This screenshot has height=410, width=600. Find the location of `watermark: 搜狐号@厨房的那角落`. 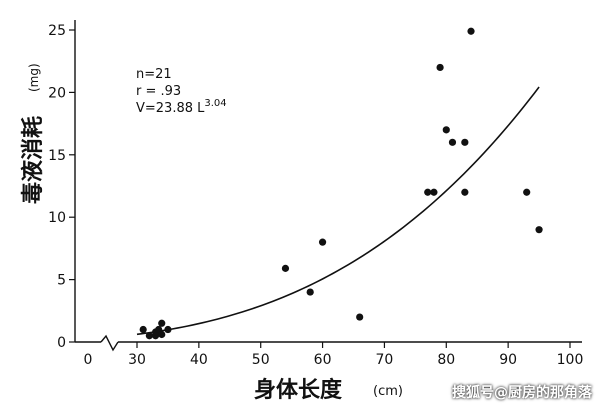

watermark: 搜狐号@厨房的那角落 is located at coordinates (522, 393).